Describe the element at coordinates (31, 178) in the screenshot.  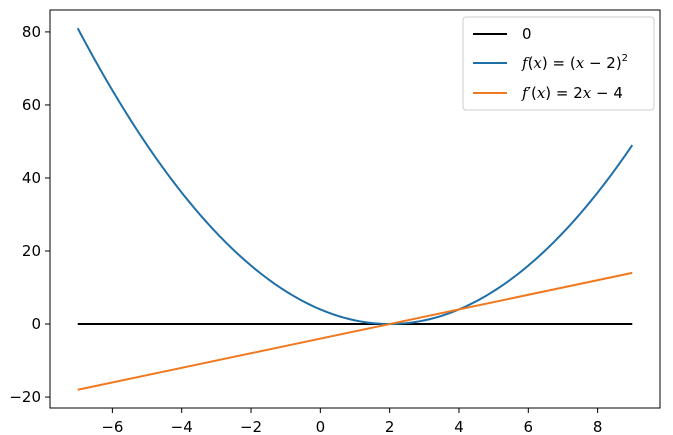
I see `y-tick-label: 40` at that location.